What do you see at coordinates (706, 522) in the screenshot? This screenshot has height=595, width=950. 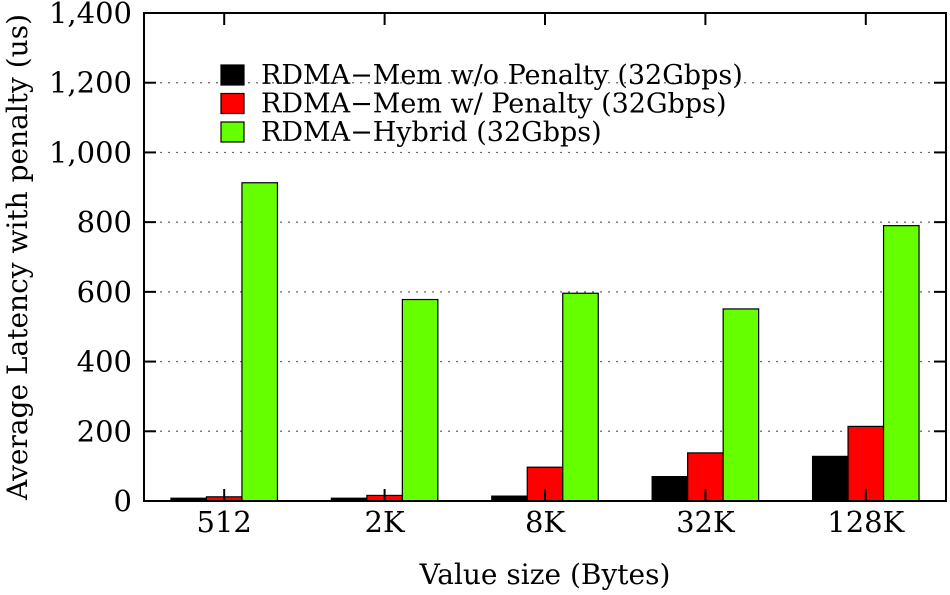 I see `x-tick-label: 32K` at bounding box center [706, 522].